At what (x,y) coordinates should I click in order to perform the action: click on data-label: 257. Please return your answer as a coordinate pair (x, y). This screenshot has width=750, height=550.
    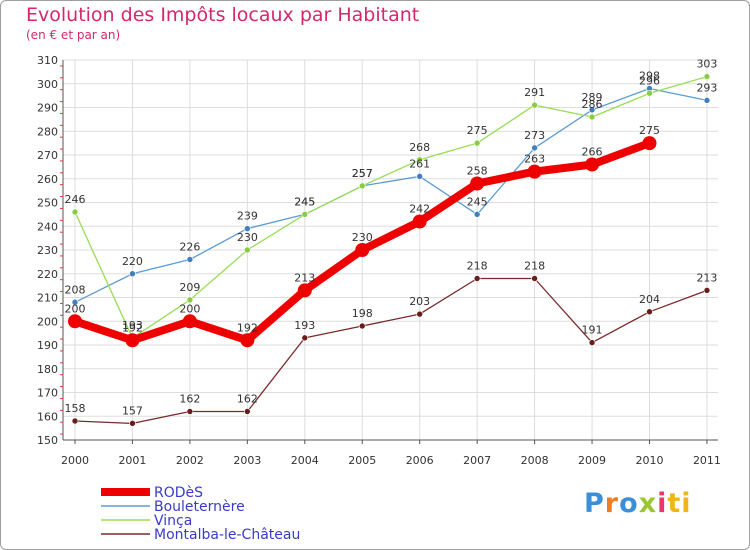
    Looking at the image, I should click on (362, 173).